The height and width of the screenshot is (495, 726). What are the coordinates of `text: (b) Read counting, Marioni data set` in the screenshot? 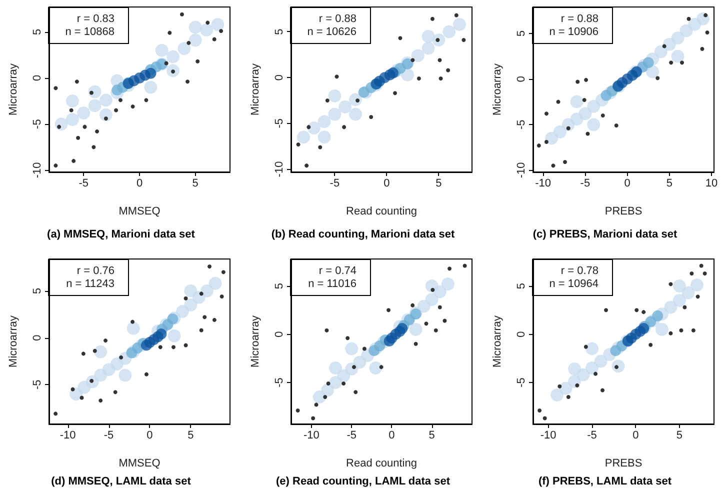 It's located at (363, 234).